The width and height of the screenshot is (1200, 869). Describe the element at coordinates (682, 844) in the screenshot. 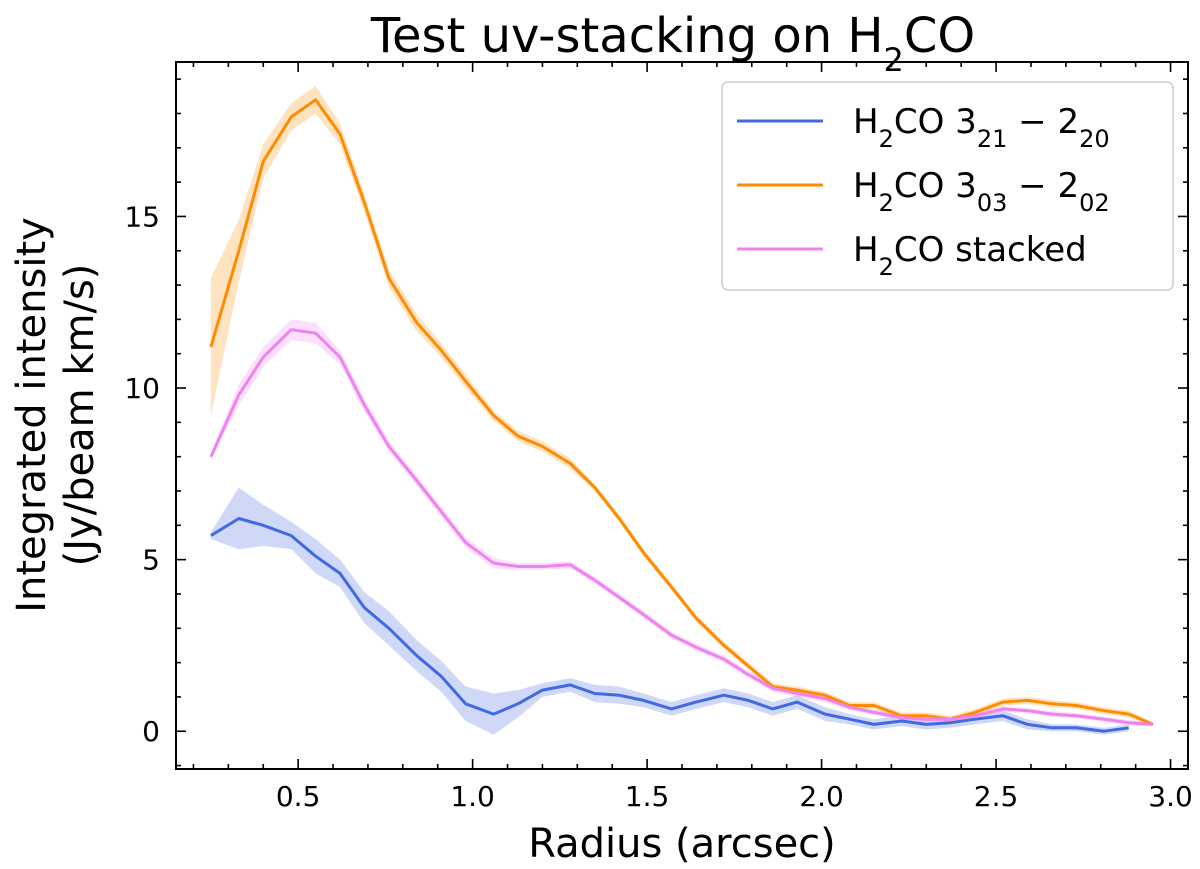

I see `x-axis-title: Radius (arcsec)` at that location.